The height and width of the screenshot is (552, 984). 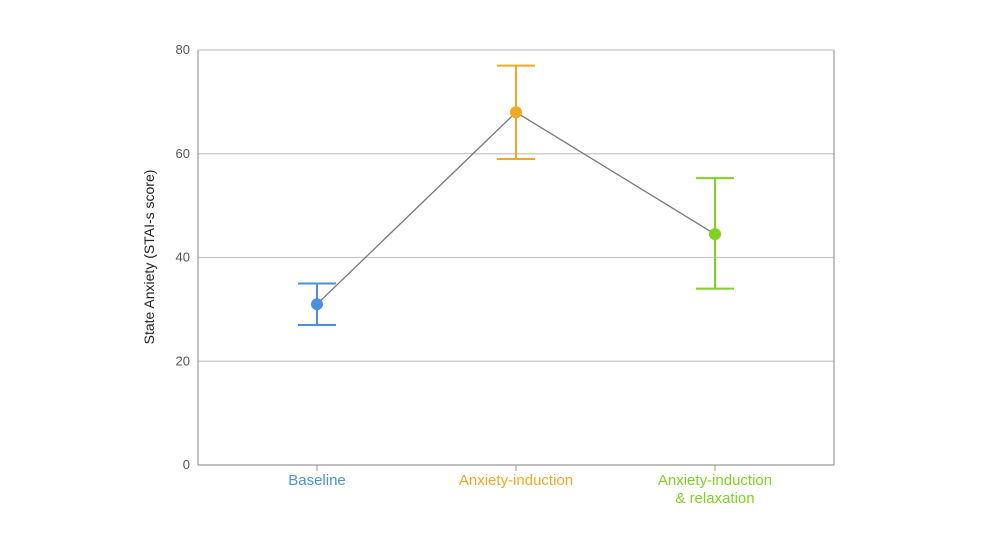 What do you see at coordinates (183, 153) in the screenshot?
I see `y-tick-label: 60` at bounding box center [183, 153].